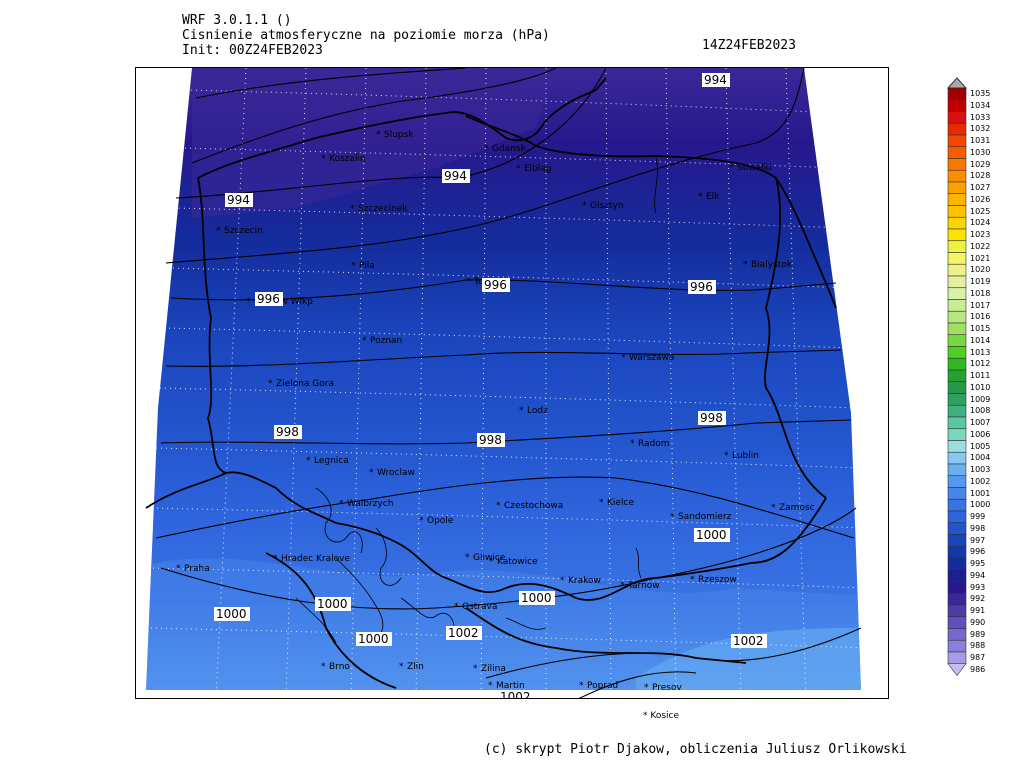  I want to click on city-poznan: * Poznan, so click(382, 341).